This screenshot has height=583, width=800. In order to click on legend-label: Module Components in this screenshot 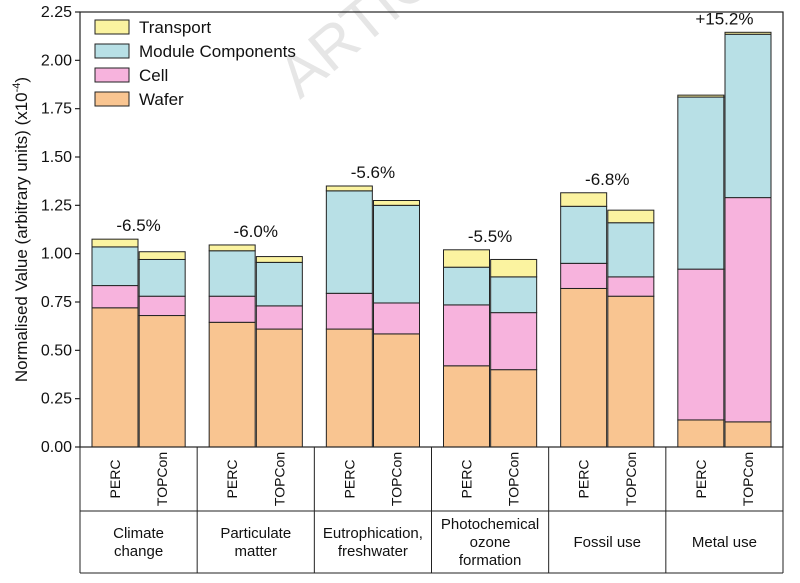, I will do `click(217, 51)`.